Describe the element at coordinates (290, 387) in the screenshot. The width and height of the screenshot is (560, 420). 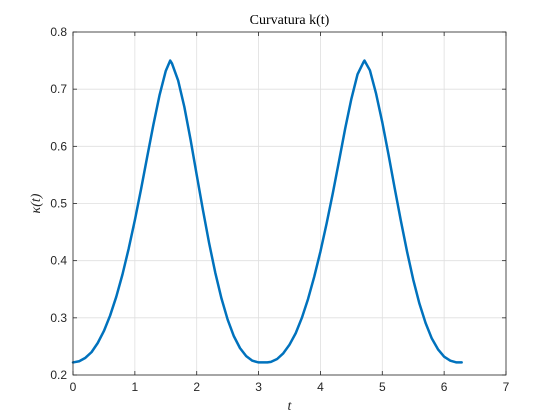
I see `x-tick-labels: 0 1 2 3 4 5 6 7` at that location.